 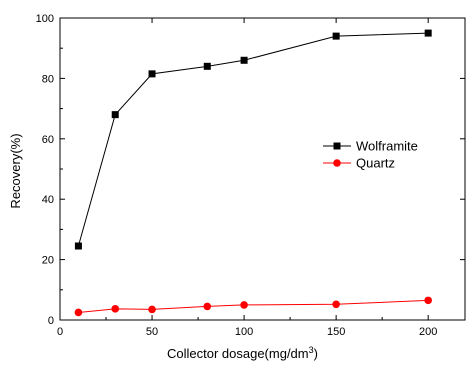 I want to click on y-tick-label: 20, so click(x=48, y=261).